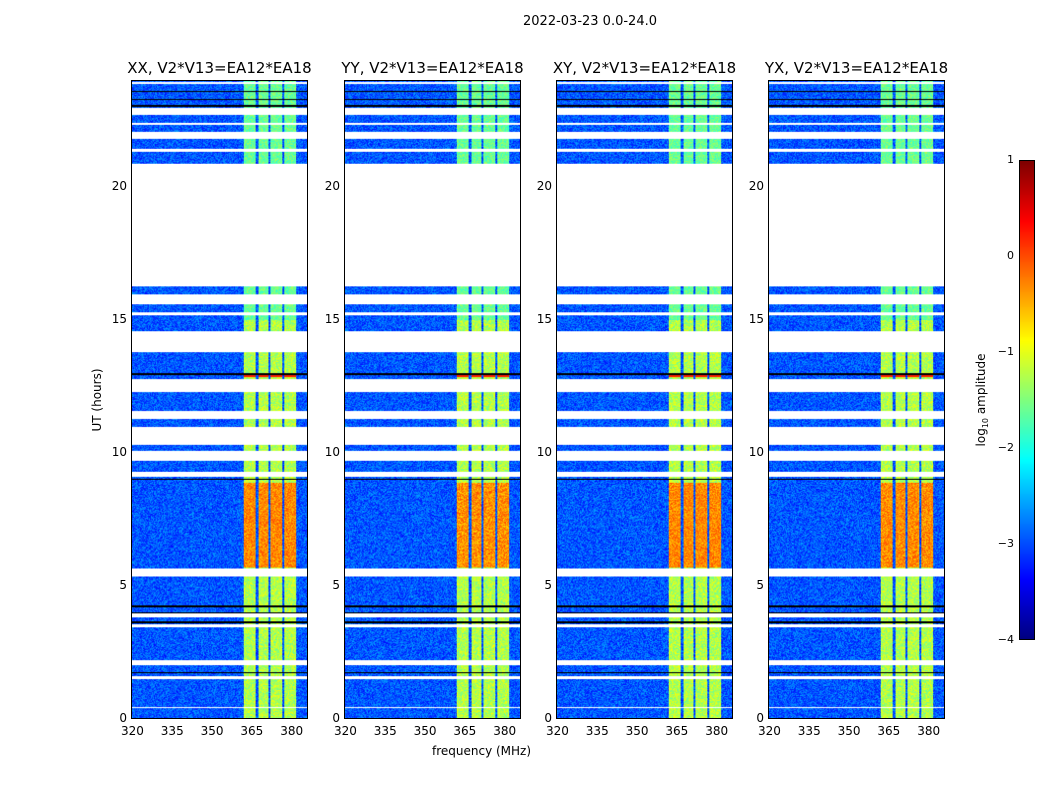 The width and height of the screenshot is (1050, 800). I want to click on colorbar-label-sub: 10, so click(986, 423).